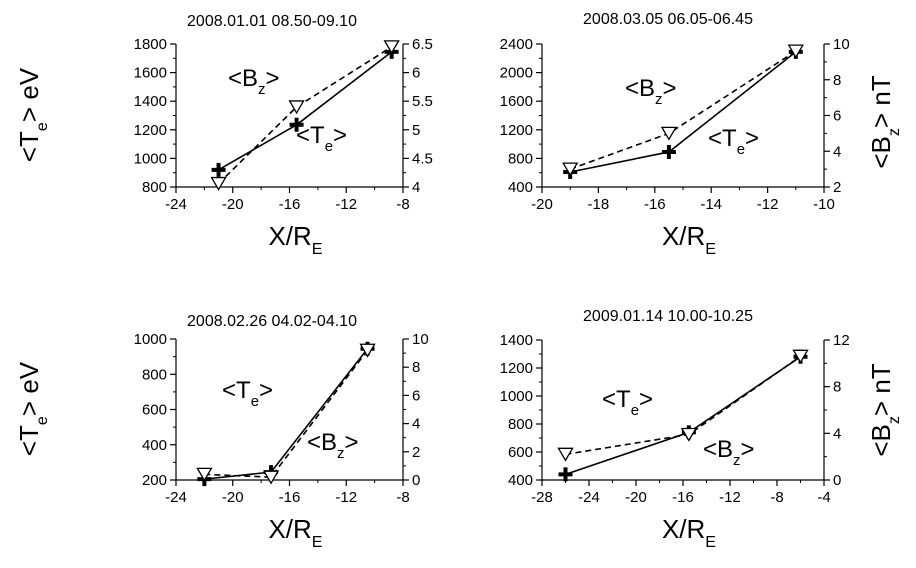 The height and width of the screenshot is (568, 916). Describe the element at coordinates (422, 44) in the screenshot. I see `right-y-tick-label: 6.5` at that location.